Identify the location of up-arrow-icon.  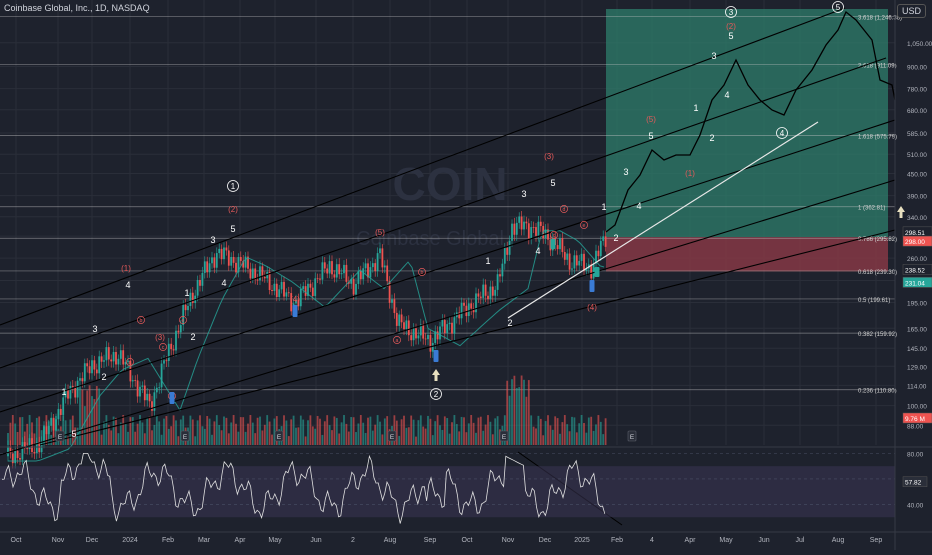
(901, 212).